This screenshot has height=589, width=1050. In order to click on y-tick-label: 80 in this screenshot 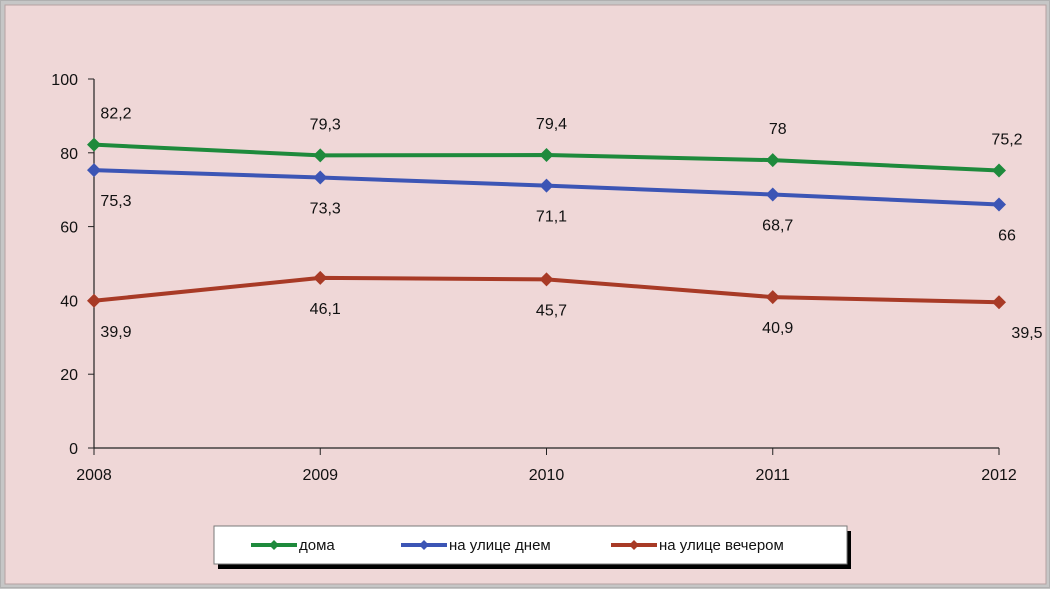, I will do `click(69, 154)`.